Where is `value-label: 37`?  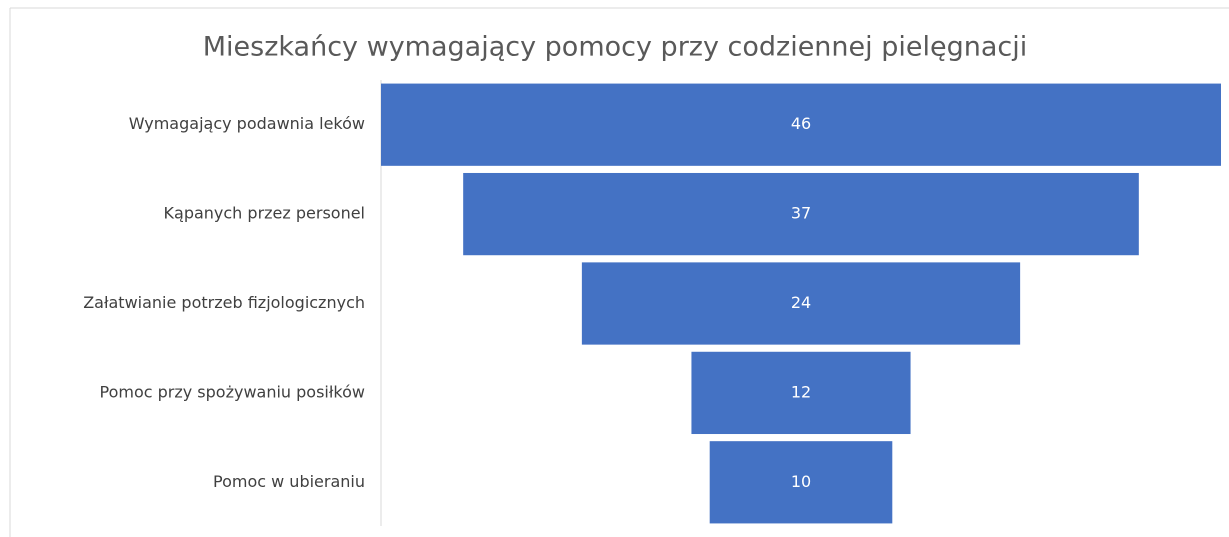 value-label: 37 is located at coordinates (801, 213).